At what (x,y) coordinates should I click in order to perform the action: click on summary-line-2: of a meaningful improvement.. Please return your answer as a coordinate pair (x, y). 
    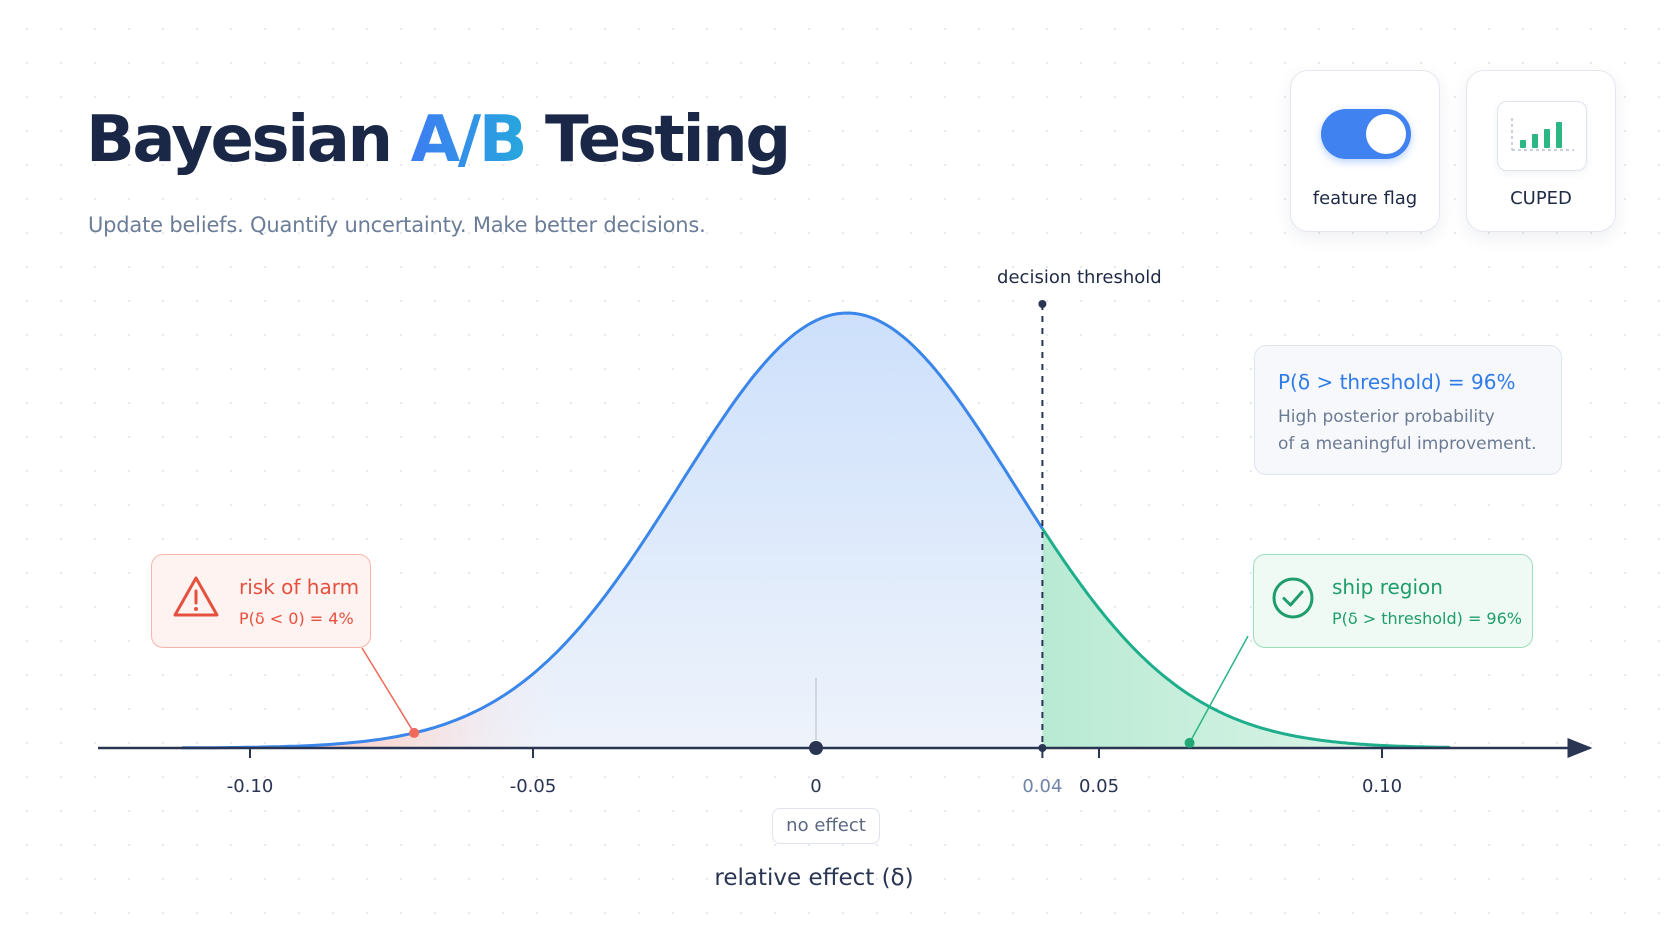
    Looking at the image, I should click on (1407, 444).